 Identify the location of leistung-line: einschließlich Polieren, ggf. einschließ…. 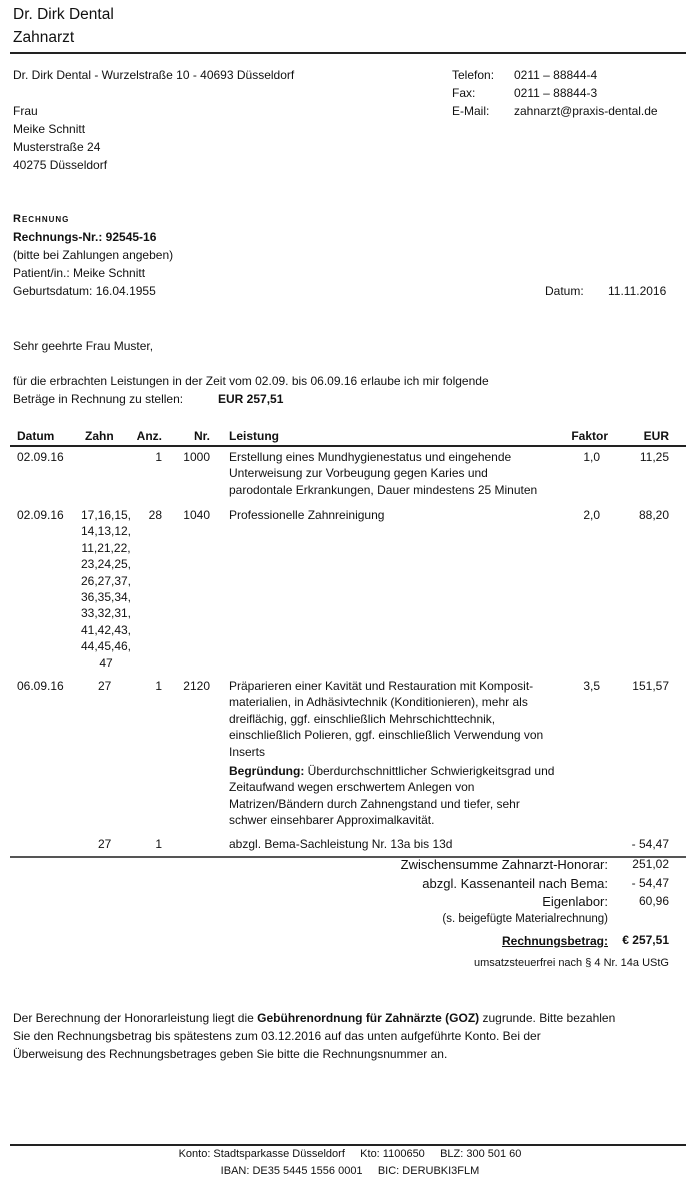
(386, 735).